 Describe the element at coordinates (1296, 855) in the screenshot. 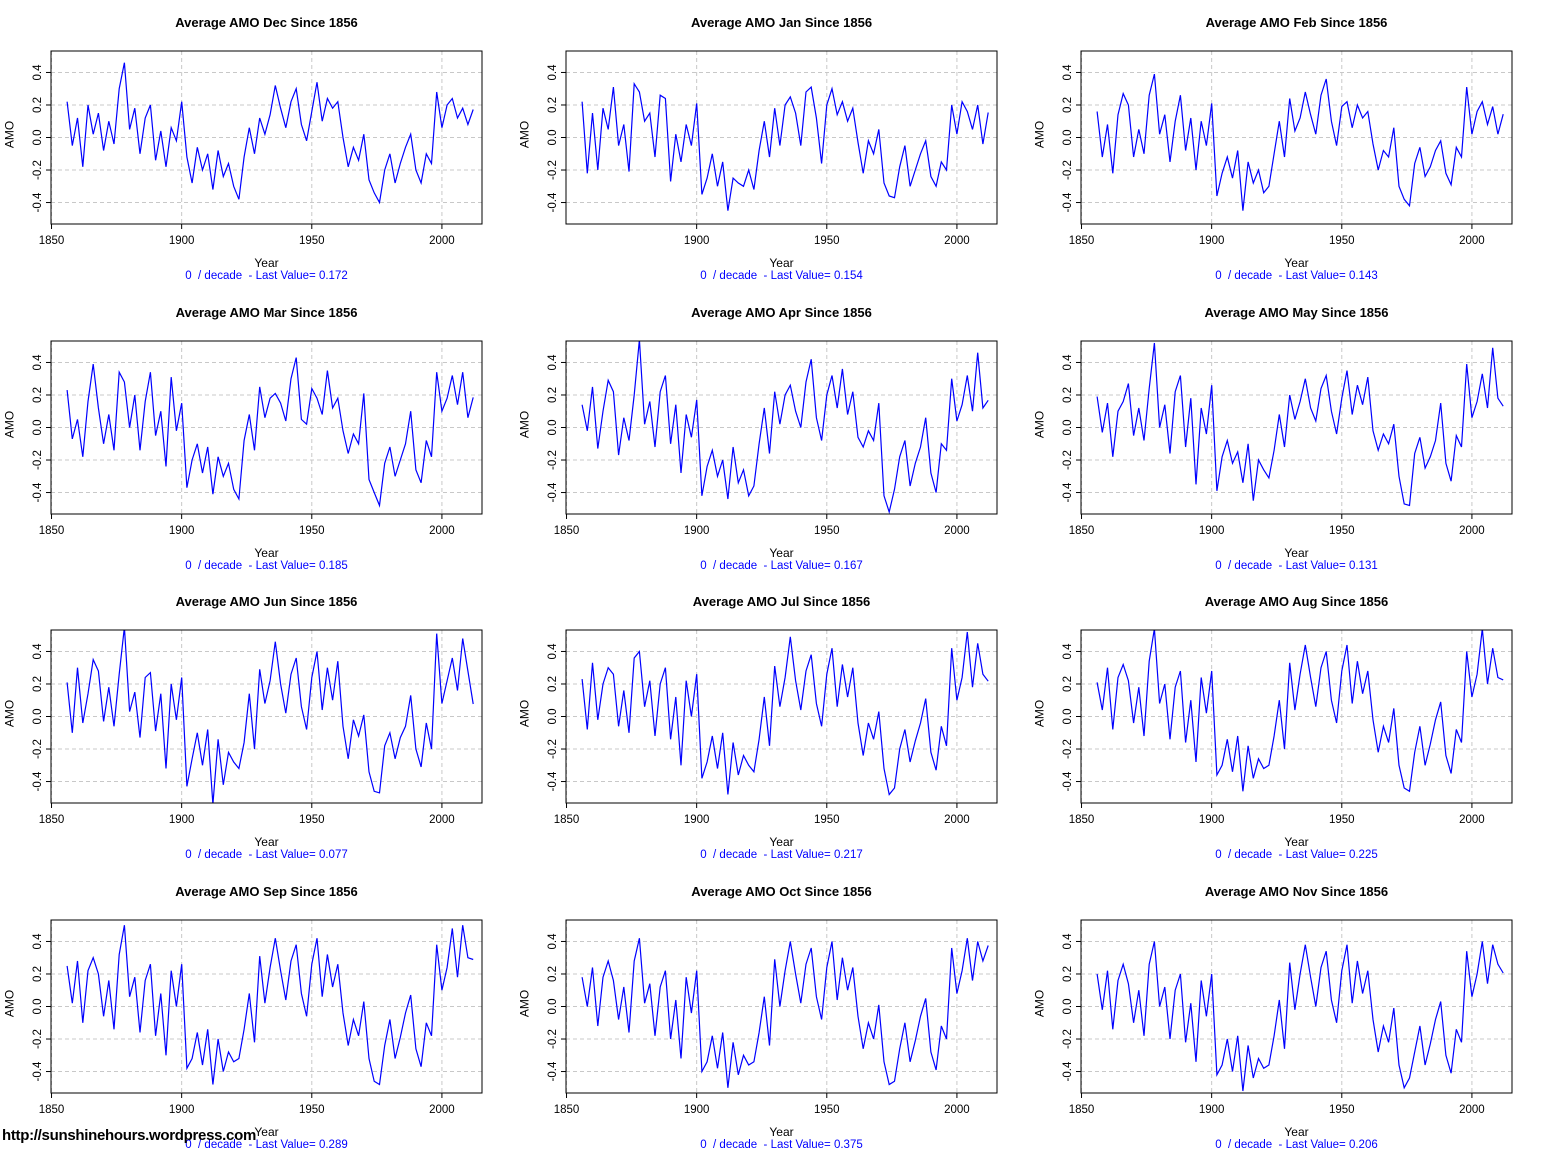

I see `trend-footer: 0 / decade - Last Value= 0.225` at that location.